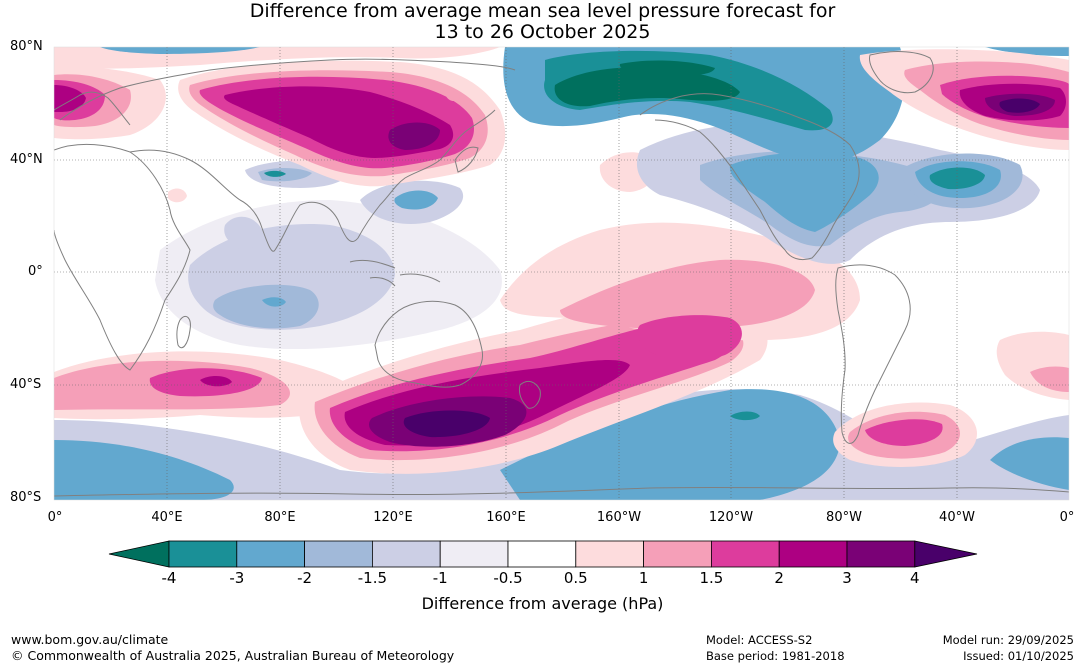  I want to click on arctic-blue-strip, so click(180, 50).